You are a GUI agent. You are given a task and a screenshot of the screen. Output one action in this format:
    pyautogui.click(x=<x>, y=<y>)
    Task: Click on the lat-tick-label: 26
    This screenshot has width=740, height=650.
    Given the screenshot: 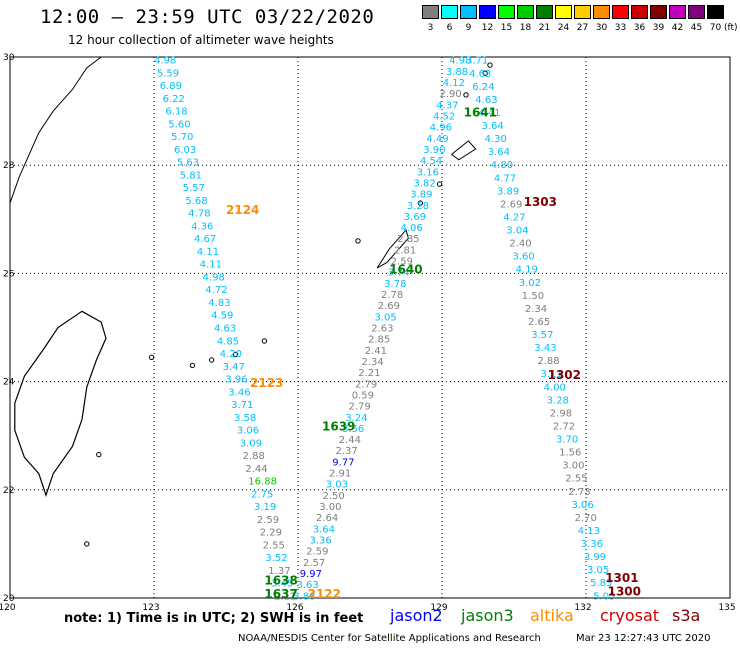 What is the action you would take?
    pyautogui.click(x=9, y=274)
    